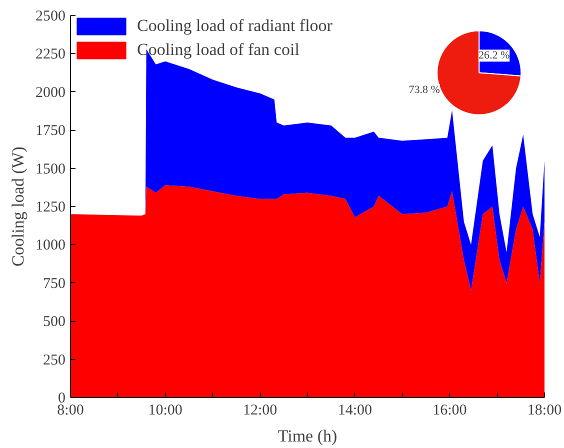 The image size is (564, 448). Describe the element at coordinates (54, 360) in the screenshot. I see `y-tick-label: 250` at that location.